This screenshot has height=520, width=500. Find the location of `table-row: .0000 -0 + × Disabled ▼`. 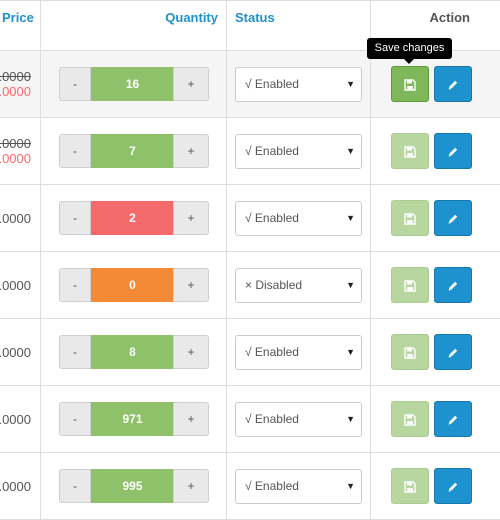

table-row: .0000 -0 + × Disabled ▼ is located at coordinates (250, 285).